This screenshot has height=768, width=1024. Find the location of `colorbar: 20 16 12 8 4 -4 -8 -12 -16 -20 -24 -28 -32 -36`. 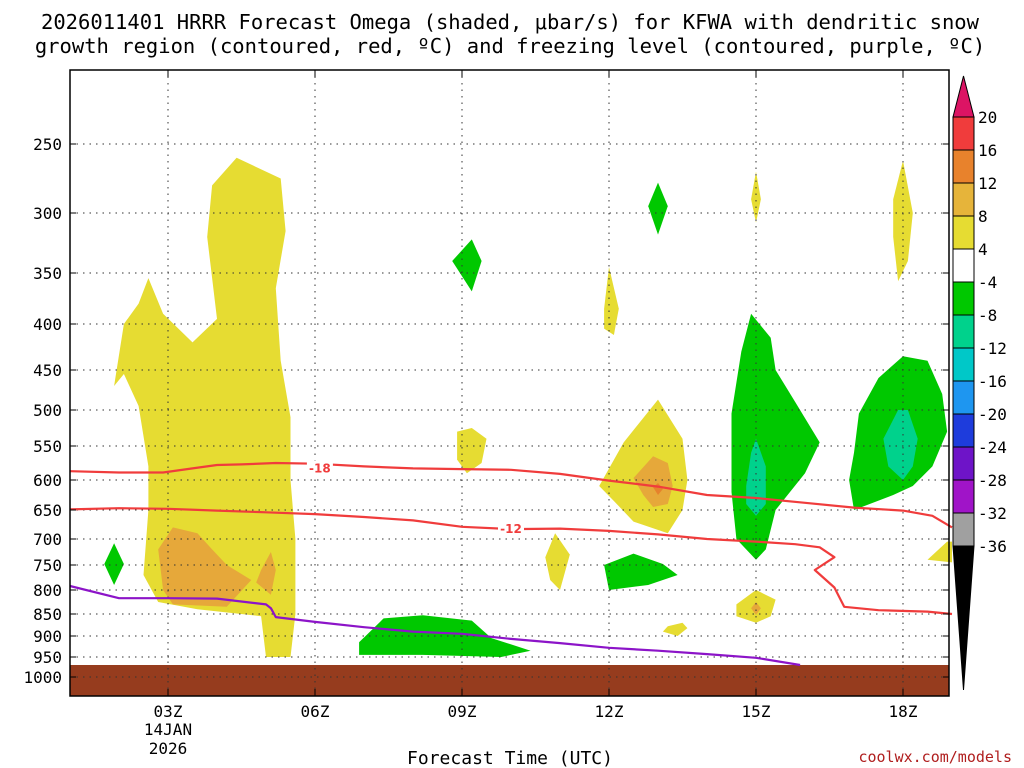

colorbar: 20 16 12 8 4 -4 -8 -12 -16 -20 -24 -28 -32 -36 is located at coordinates (979, 383).